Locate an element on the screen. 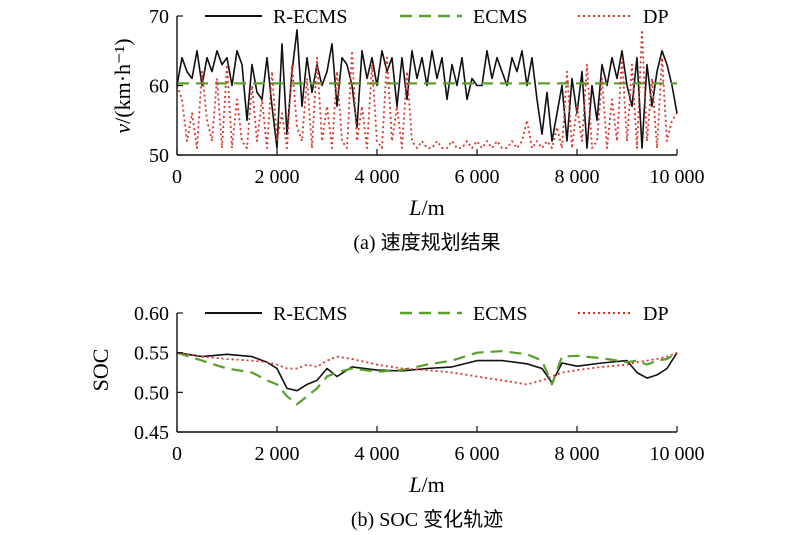  speed-plot-area is located at coordinates (427, 89).